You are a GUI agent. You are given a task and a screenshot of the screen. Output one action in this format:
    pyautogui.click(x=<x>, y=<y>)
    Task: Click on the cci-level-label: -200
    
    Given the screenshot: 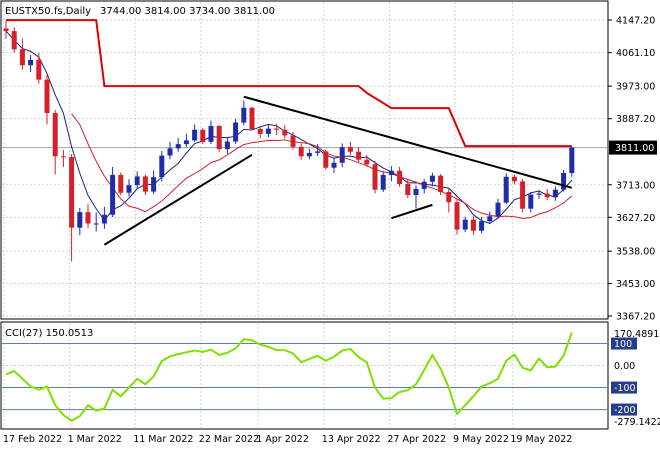 What is the action you would take?
    pyautogui.click(x=625, y=410)
    